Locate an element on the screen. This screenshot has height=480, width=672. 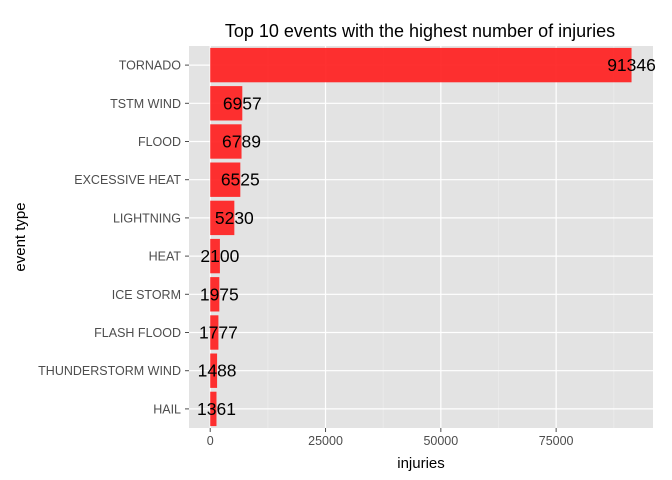
data-label: 6525 is located at coordinates (240, 180).